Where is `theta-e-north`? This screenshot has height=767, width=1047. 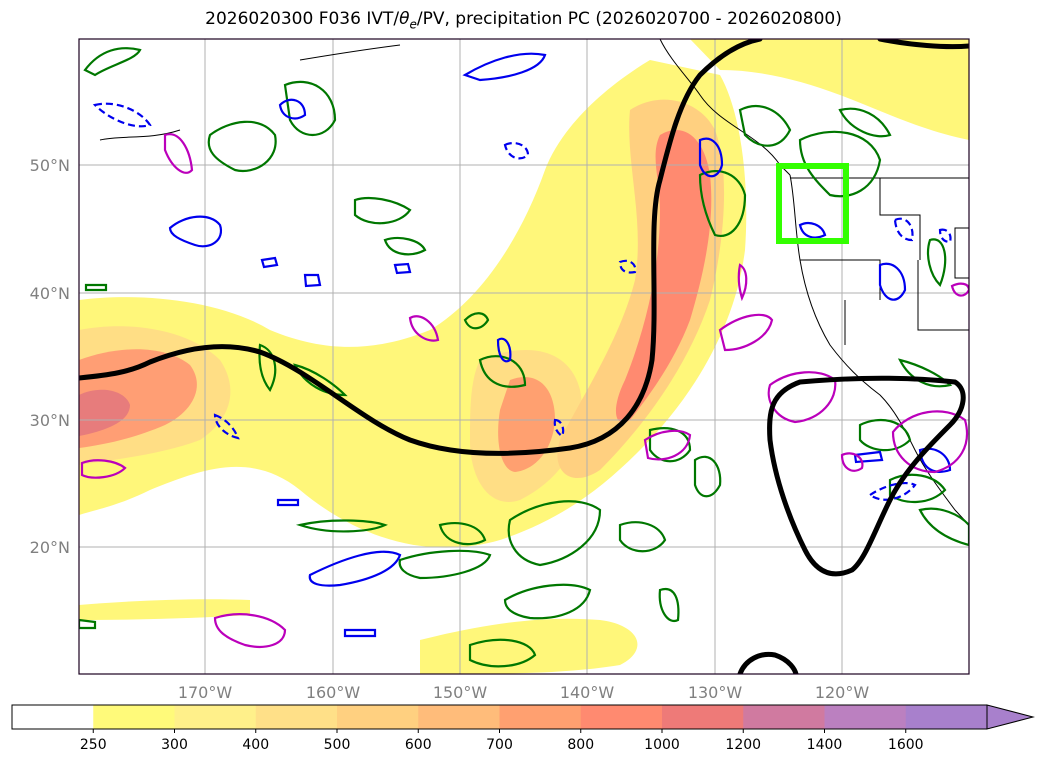 theta-e-north is located at coordinates (923, 44).